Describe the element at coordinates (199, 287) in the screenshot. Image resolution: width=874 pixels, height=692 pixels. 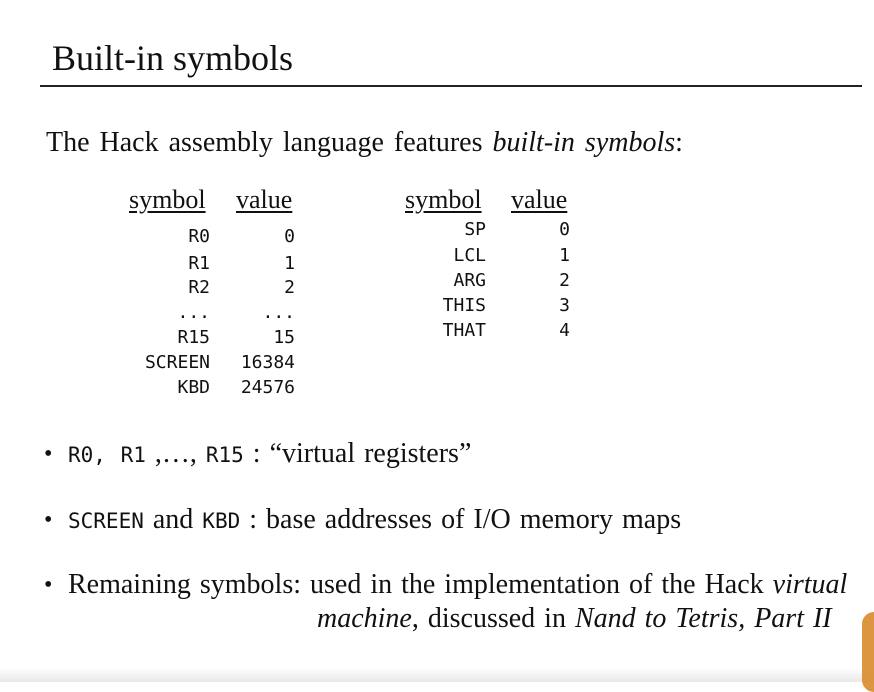
I see `left-symbol-cell: R2` at that location.